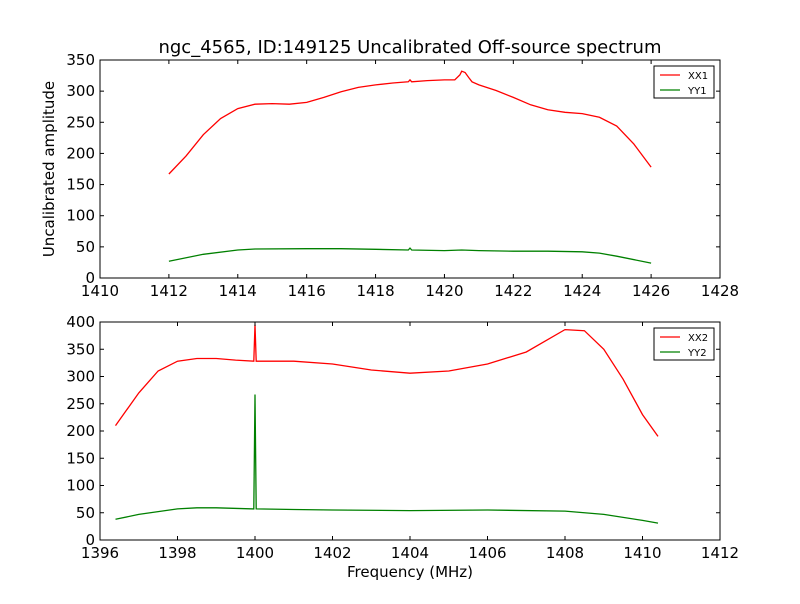 The height and width of the screenshot is (604, 800). What do you see at coordinates (386, 380) in the screenshot?
I see `series-line-xx2` at bounding box center [386, 380].